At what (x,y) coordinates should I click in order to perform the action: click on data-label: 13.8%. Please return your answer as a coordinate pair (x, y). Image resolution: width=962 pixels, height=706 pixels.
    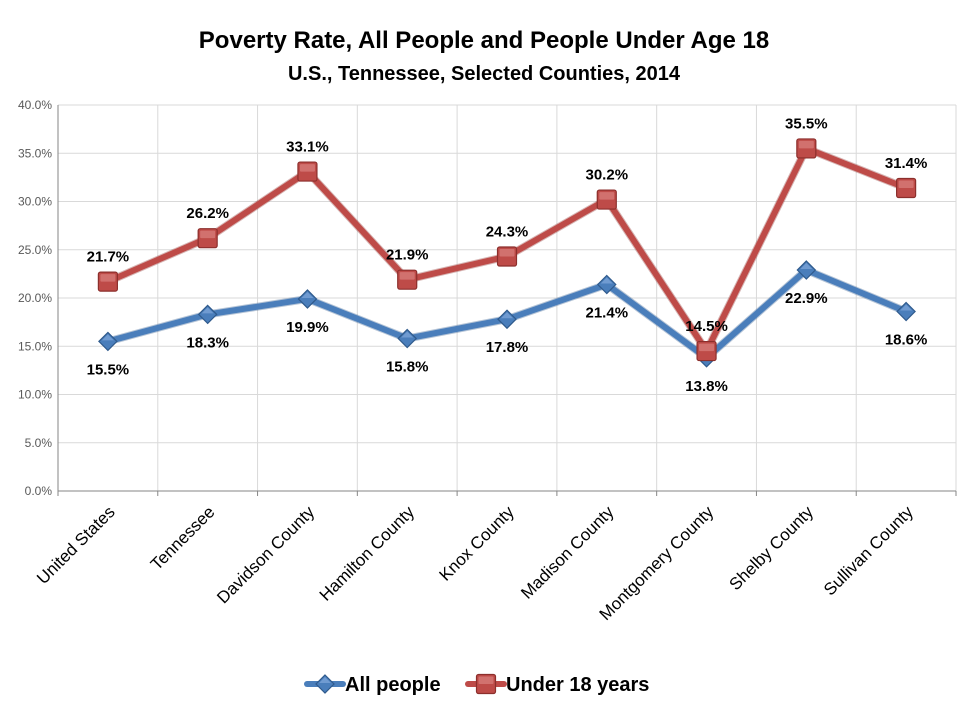
    Looking at the image, I should click on (706, 386).